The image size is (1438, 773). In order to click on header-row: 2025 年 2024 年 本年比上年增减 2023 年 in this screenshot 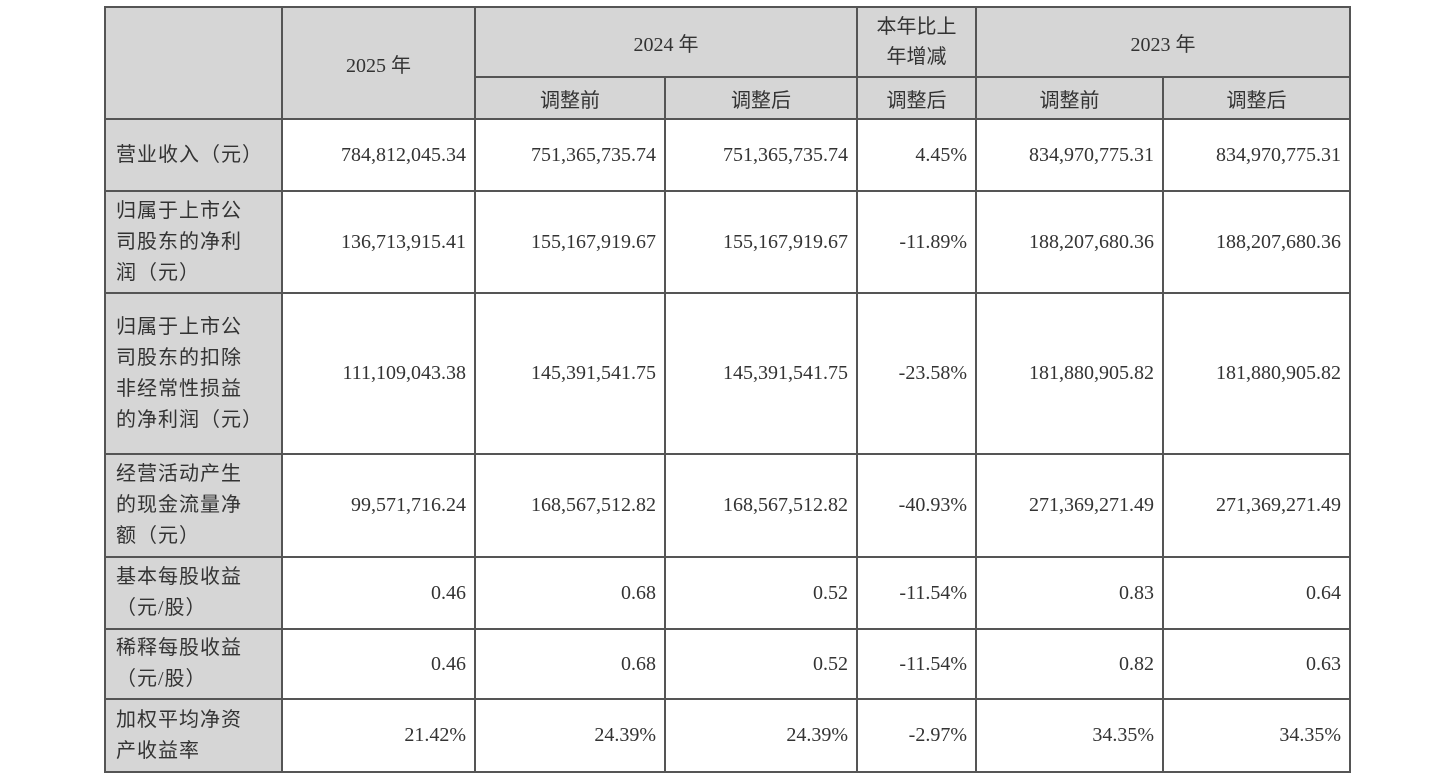, I will do `click(727, 63)`.